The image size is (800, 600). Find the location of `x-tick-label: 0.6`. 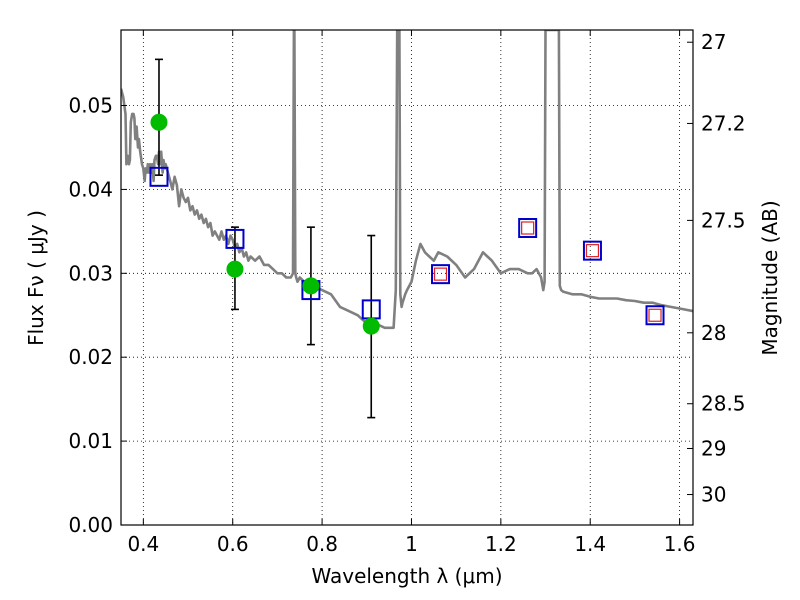

x-tick-label: 0.6 is located at coordinates (233, 544).